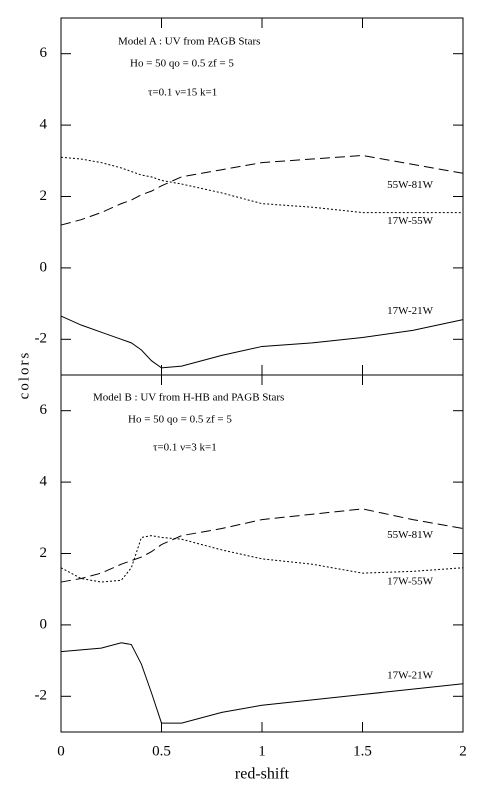 The width and height of the screenshot is (486, 800). I want to click on annotation: τ=0.1 ν=3 k=1, so click(185, 448).